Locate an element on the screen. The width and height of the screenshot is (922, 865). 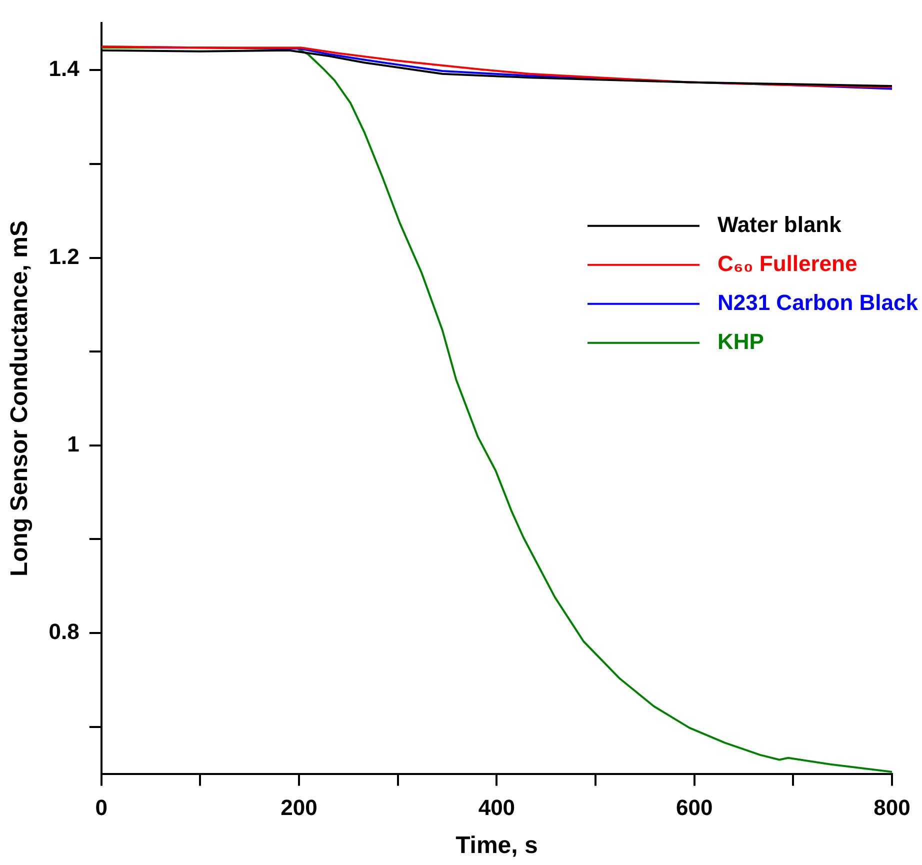
x-tick-label: 800 is located at coordinates (892, 807).